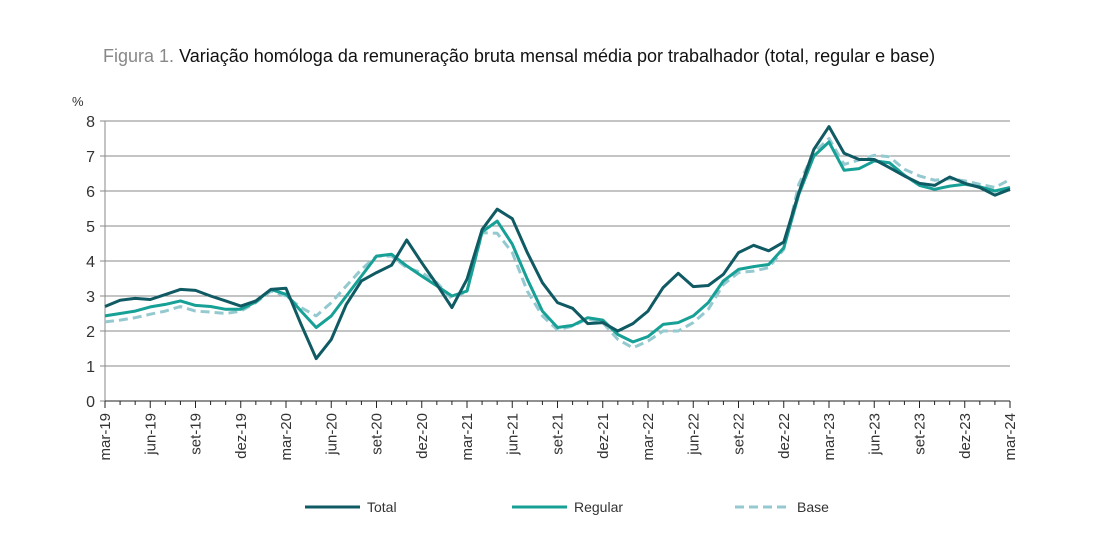 The width and height of the screenshot is (1101, 557). What do you see at coordinates (693, 434) in the screenshot?
I see `x-tick-label: jun-22` at bounding box center [693, 434].